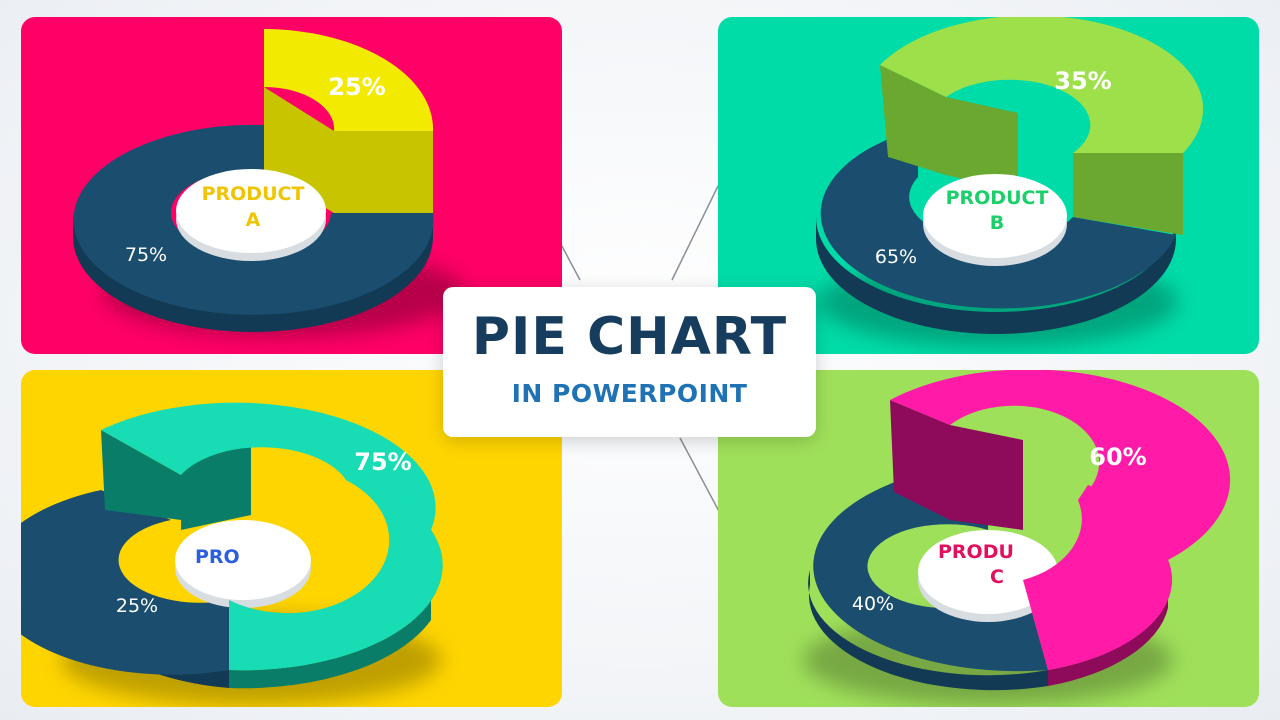 This screenshot has width=1280, height=720. I want to click on slice-label-accent: 60%, so click(1117, 457).